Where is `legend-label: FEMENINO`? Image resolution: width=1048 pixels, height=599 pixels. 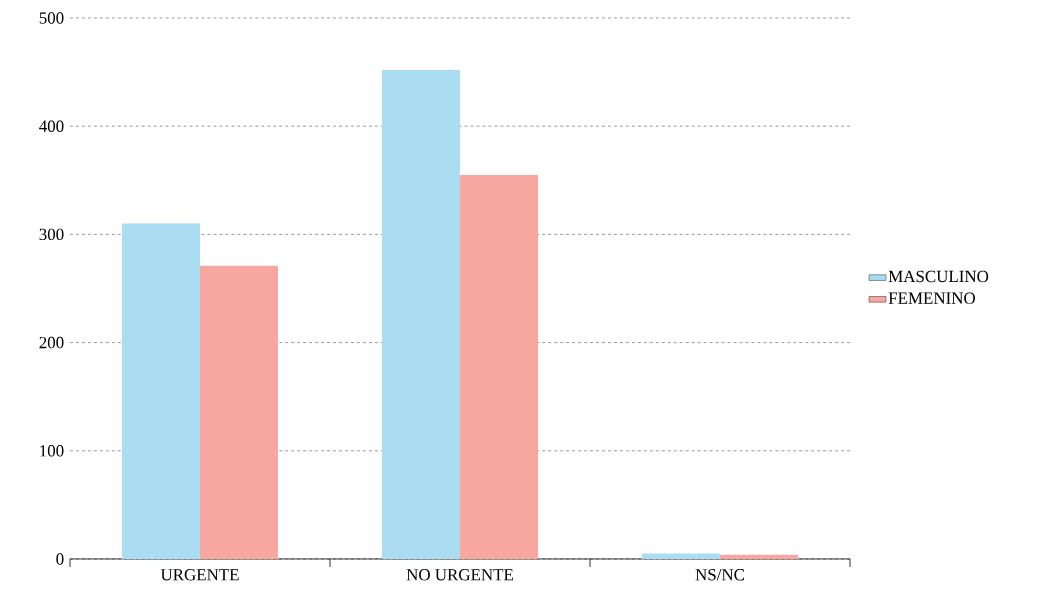 legend-label: FEMENINO is located at coordinates (931, 298).